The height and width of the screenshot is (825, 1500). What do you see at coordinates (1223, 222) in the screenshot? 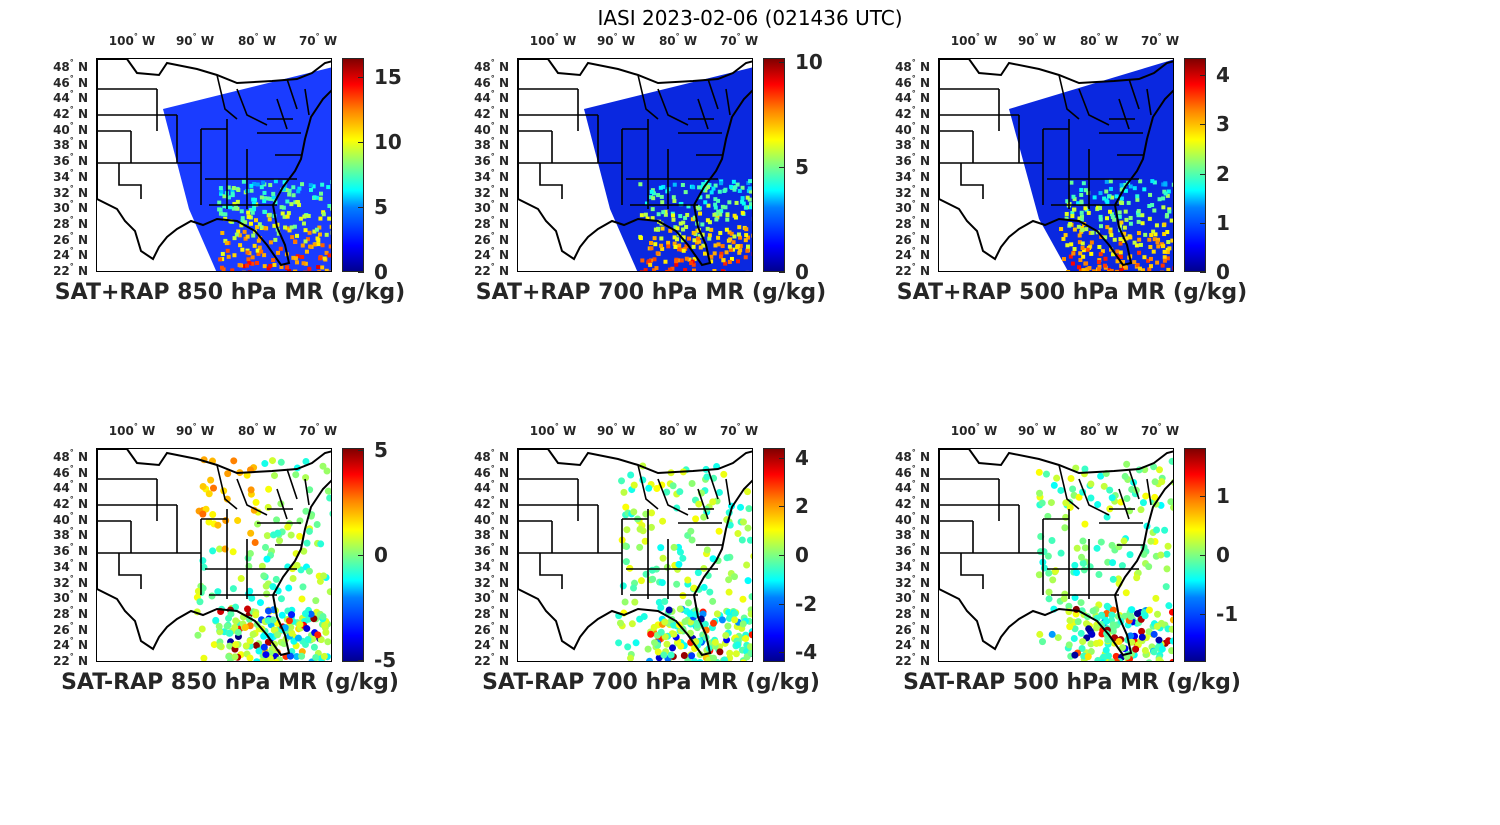
I see `colorbar-tick-label: 1` at bounding box center [1223, 222].